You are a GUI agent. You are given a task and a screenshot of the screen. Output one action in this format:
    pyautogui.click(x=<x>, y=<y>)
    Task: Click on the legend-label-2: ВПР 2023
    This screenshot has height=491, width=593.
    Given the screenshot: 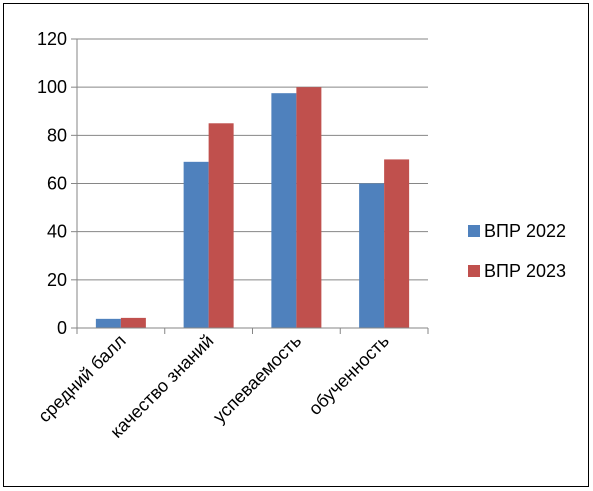 What is the action you would take?
    pyautogui.click(x=525, y=271)
    